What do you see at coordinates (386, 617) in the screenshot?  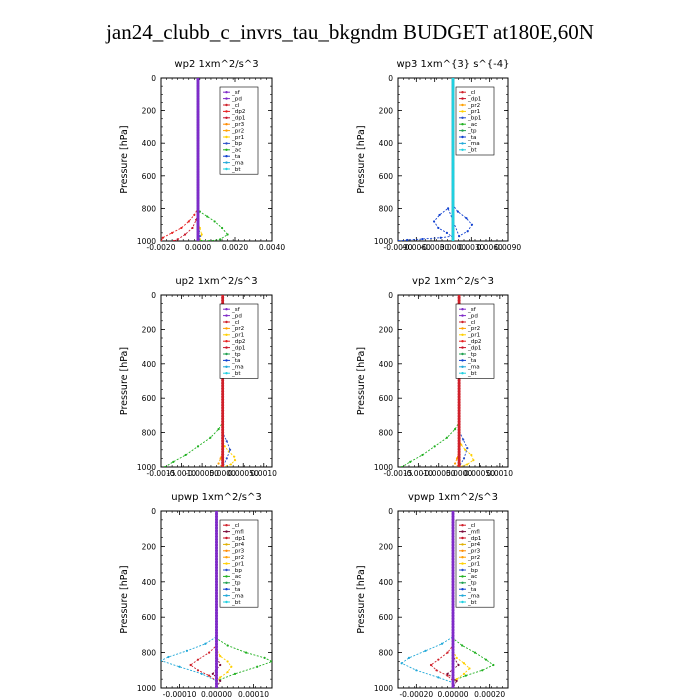 I see `y-tick-label: 600` at bounding box center [386, 617].